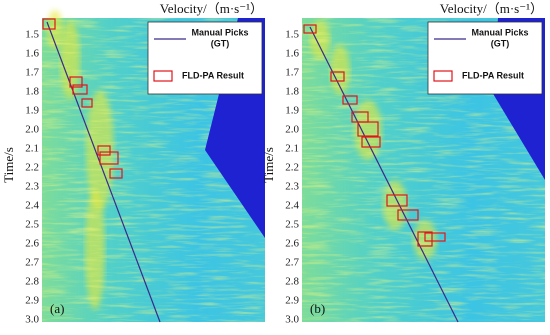  What do you see at coordinates (317, 308) in the screenshot?
I see `panel-label: (b)` at bounding box center [317, 308].